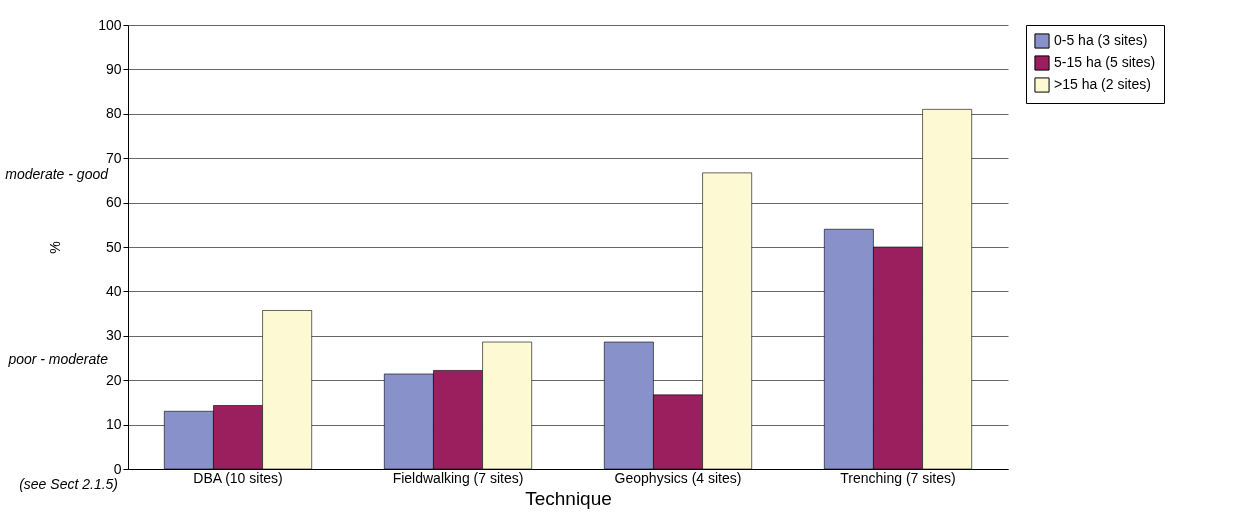  Describe the element at coordinates (58, 359) in the screenshot. I see `text: poor - moderate` at that location.